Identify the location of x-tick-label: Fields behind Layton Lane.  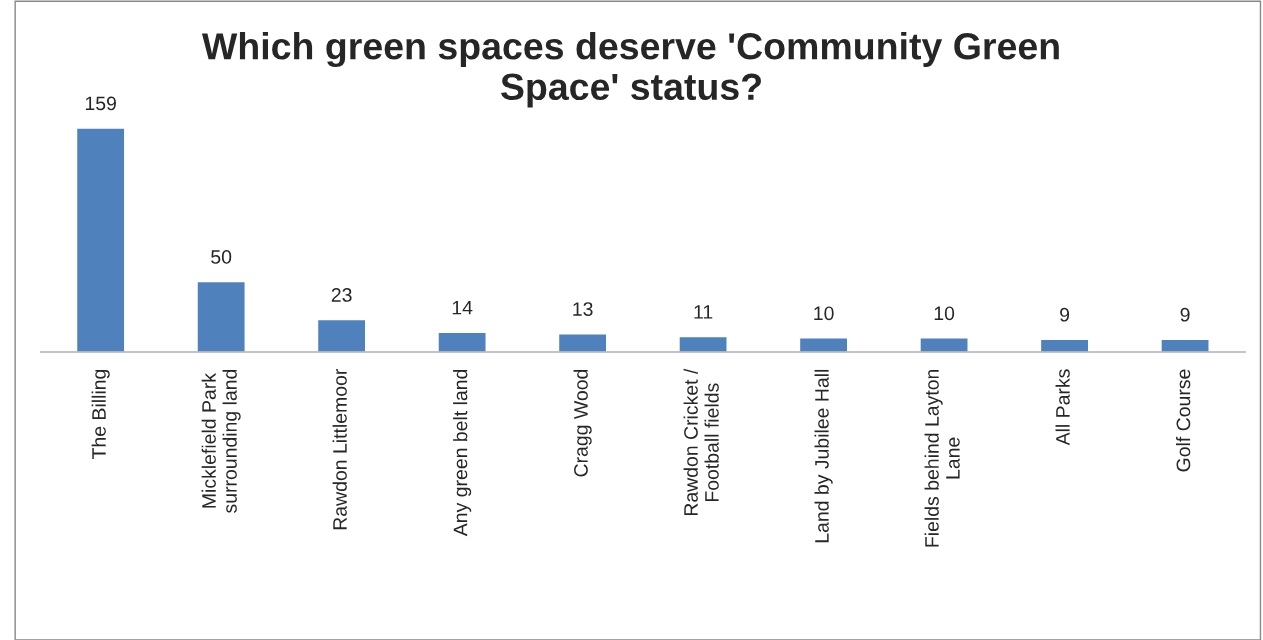
(942, 458).